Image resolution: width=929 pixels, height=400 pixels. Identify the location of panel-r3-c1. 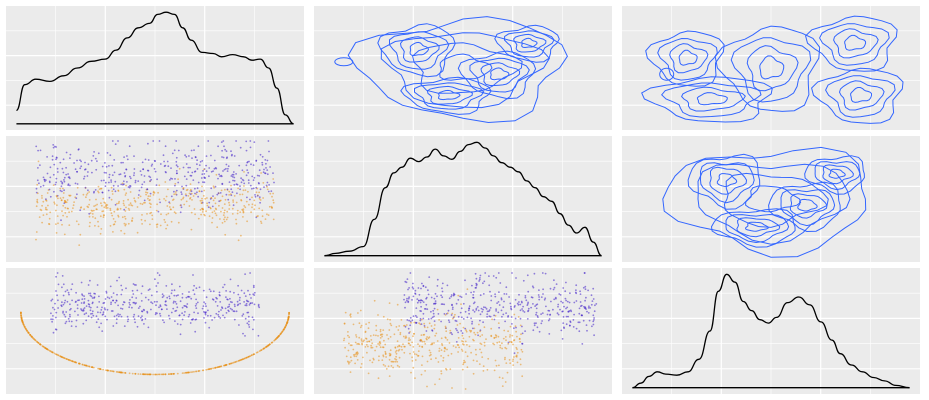
(155, 331).